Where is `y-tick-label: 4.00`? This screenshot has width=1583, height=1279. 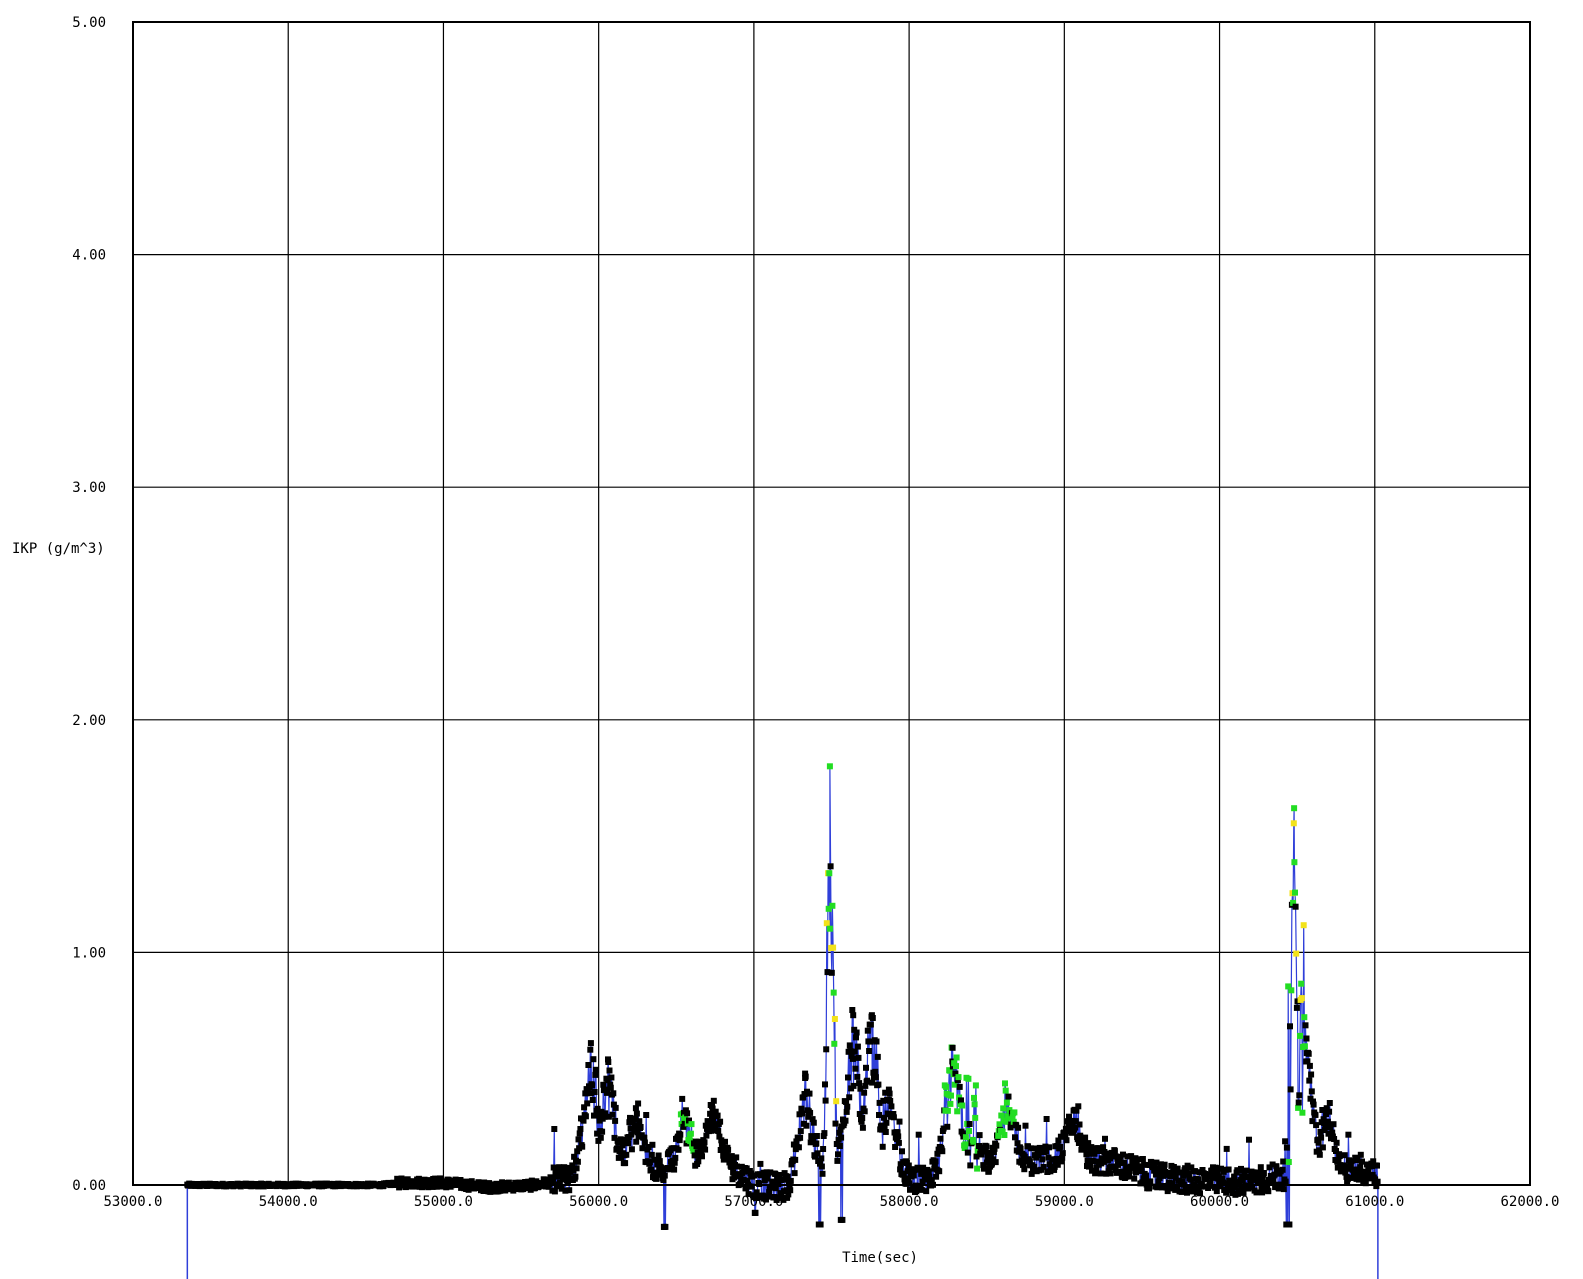
y-tick-label: 4.00 is located at coordinates (89, 256).